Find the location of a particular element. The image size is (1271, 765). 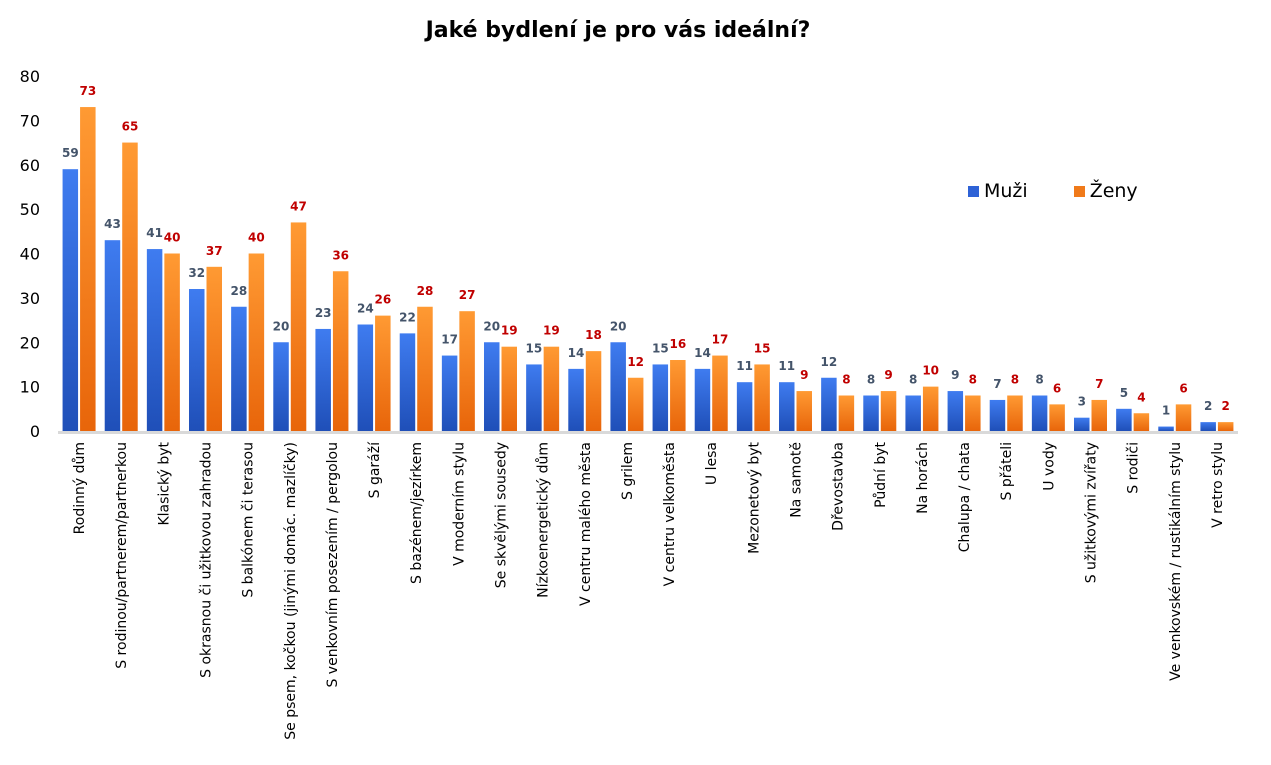

legend-item-muzi: Muži is located at coordinates (998, 191).